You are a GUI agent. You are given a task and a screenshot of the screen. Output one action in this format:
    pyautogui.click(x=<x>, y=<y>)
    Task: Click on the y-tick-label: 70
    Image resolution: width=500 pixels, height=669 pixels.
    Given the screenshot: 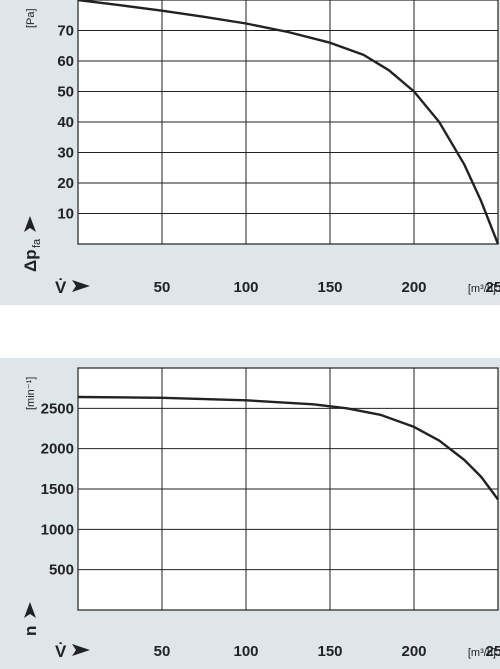 What is the action you would take?
    pyautogui.click(x=65, y=31)
    